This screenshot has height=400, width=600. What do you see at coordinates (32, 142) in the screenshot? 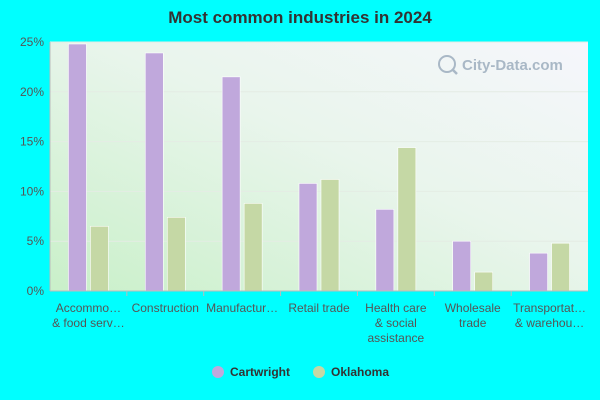
I see `y-tick-label: 15%` at bounding box center [32, 142].